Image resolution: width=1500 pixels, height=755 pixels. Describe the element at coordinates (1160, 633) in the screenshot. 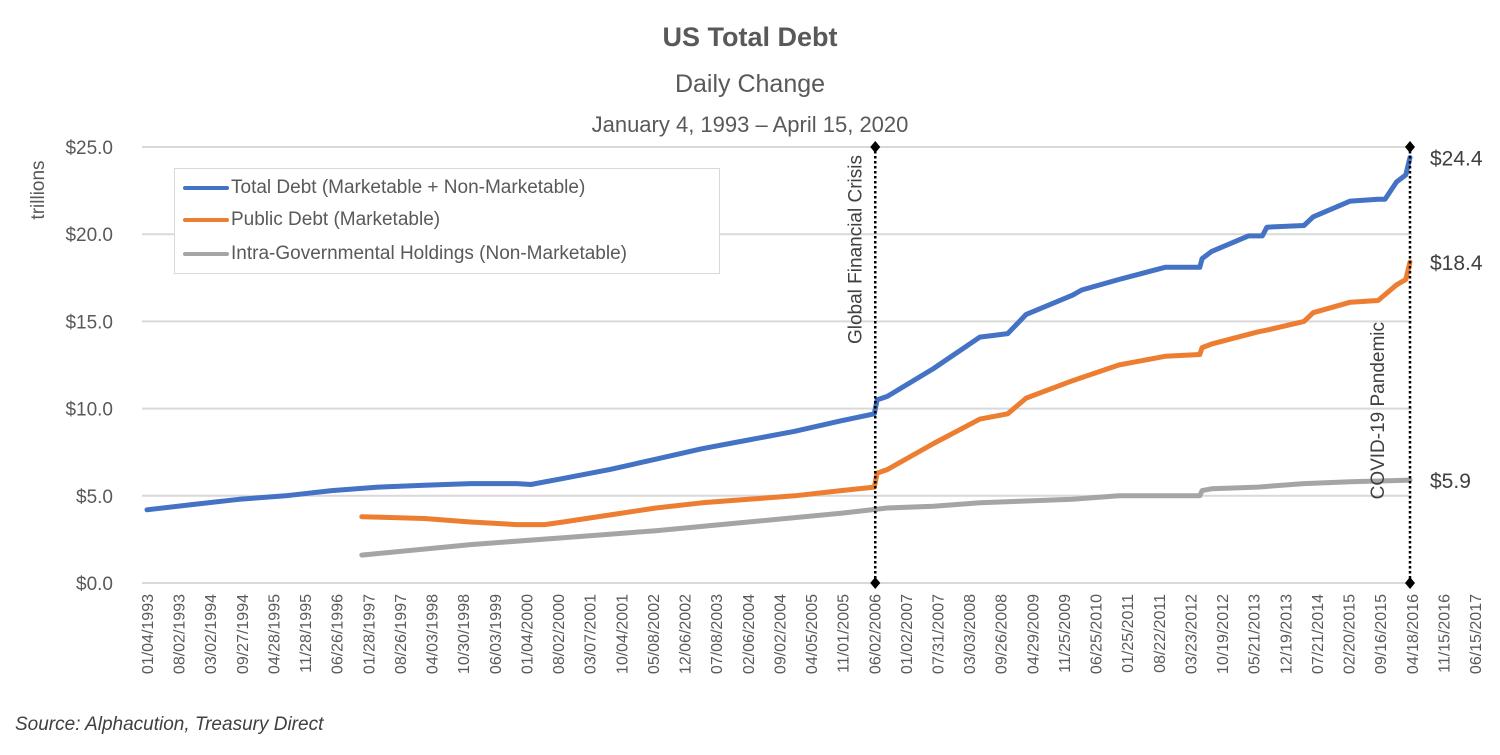

I see `x-tick-label: 08/22/2011` at that location.